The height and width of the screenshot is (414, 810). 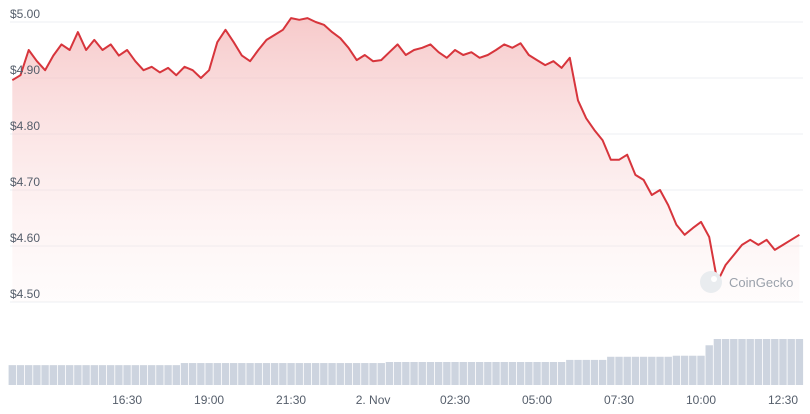 What do you see at coordinates (373, 400) in the screenshot?
I see `x-tick-label: 2. Nov` at bounding box center [373, 400].